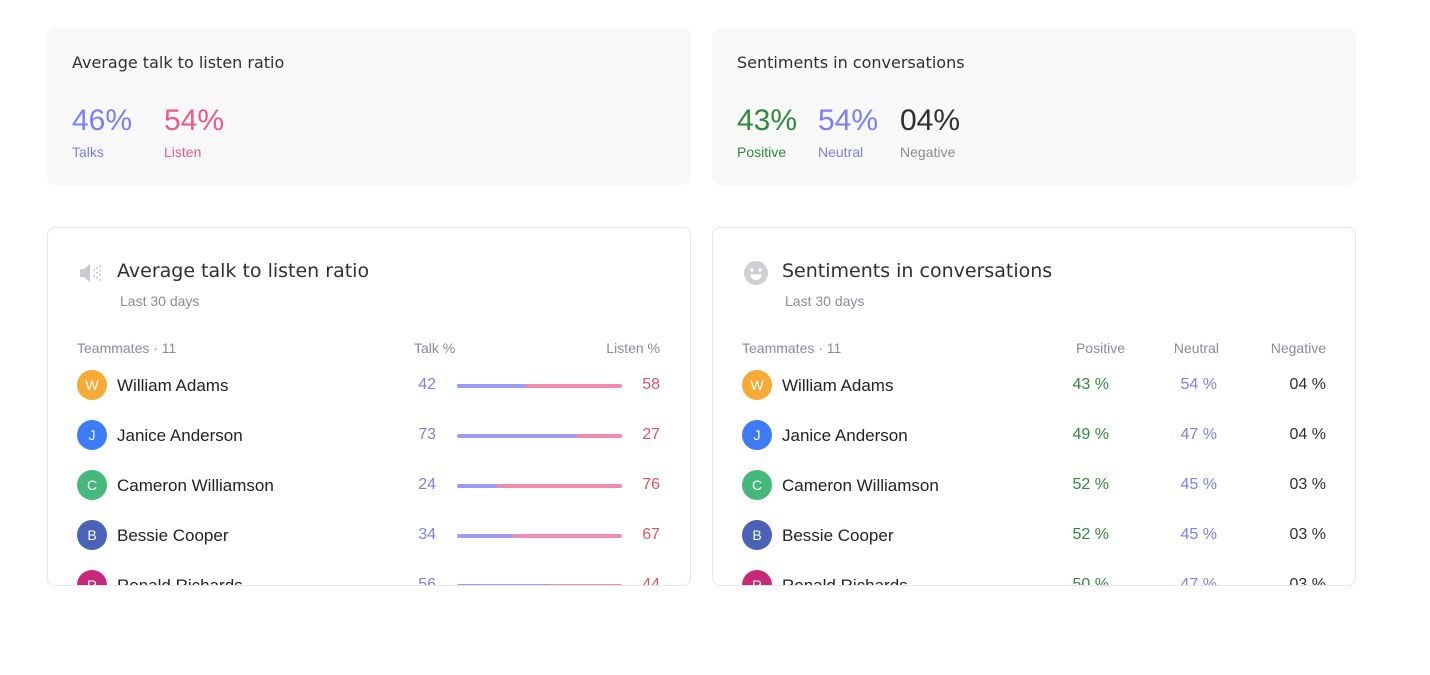 The image size is (1430, 675). Describe the element at coordinates (88, 152) in the screenshot. I see `talks-label: Talks` at that location.